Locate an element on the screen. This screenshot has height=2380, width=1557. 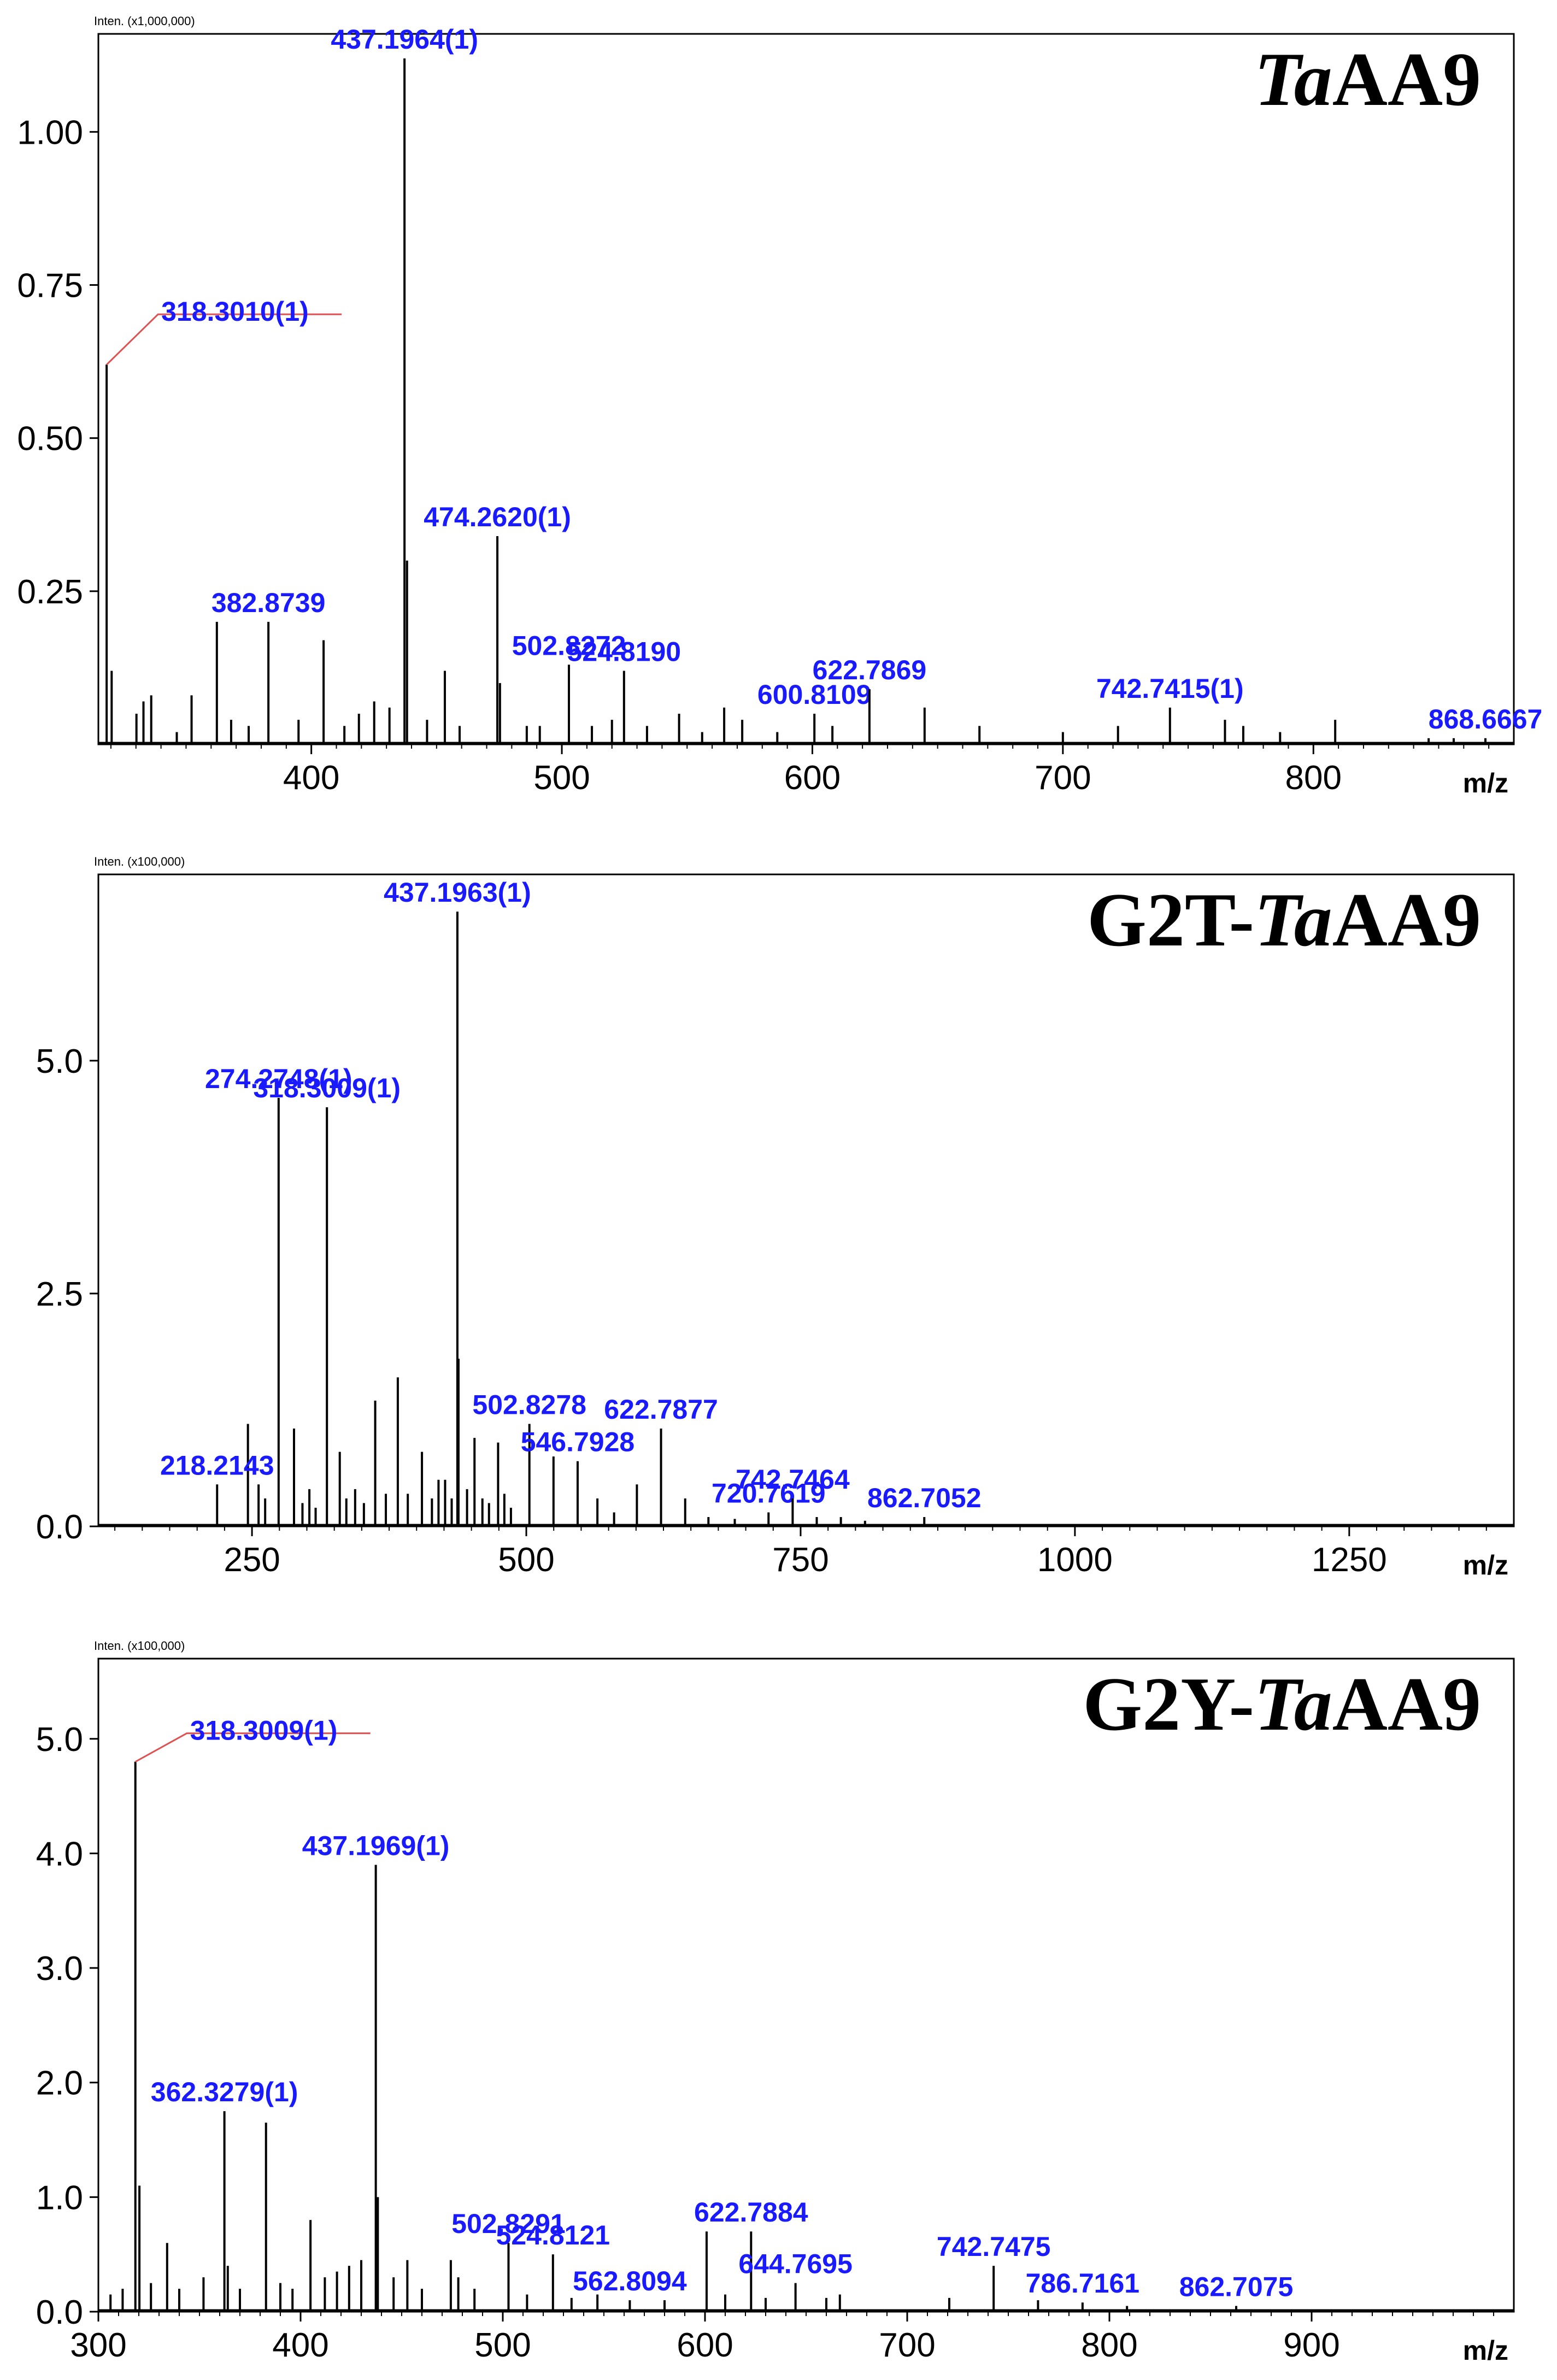
intensity-unit-label: Inten. (x1,000,000) is located at coordinates (144, 21).